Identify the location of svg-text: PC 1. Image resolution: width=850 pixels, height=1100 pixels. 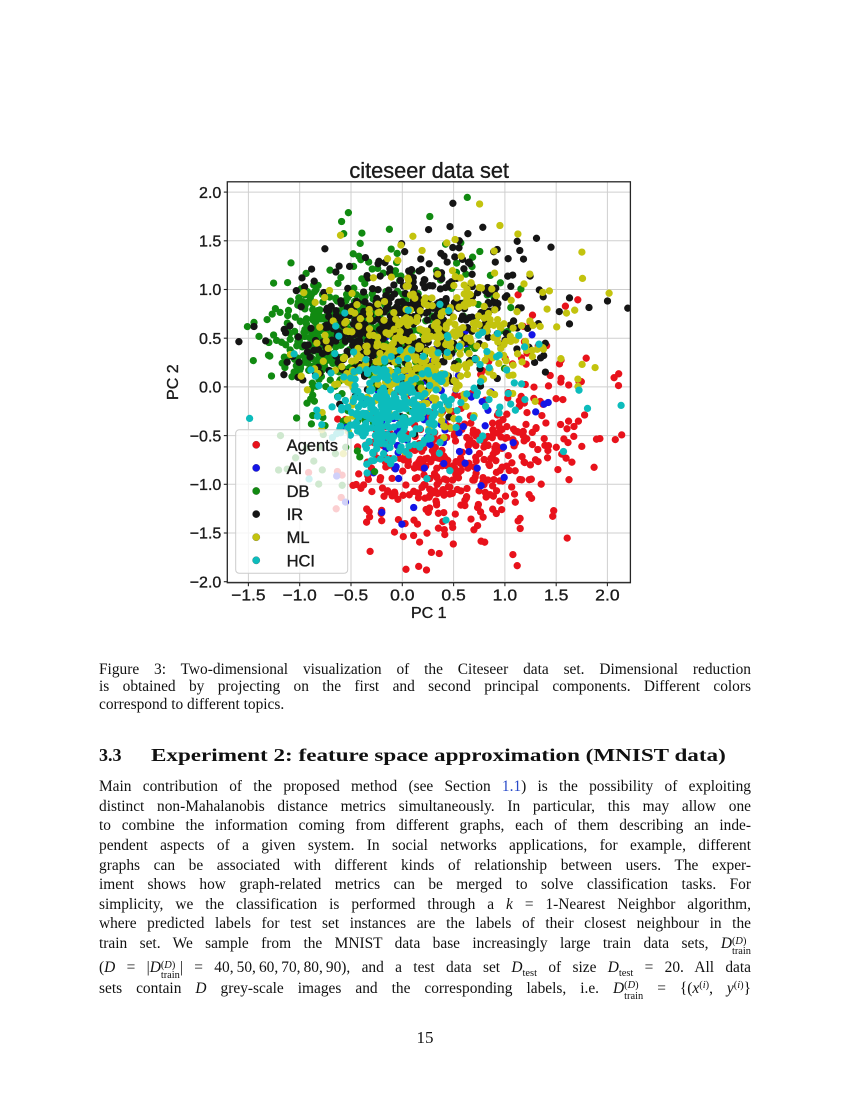
(429, 613).